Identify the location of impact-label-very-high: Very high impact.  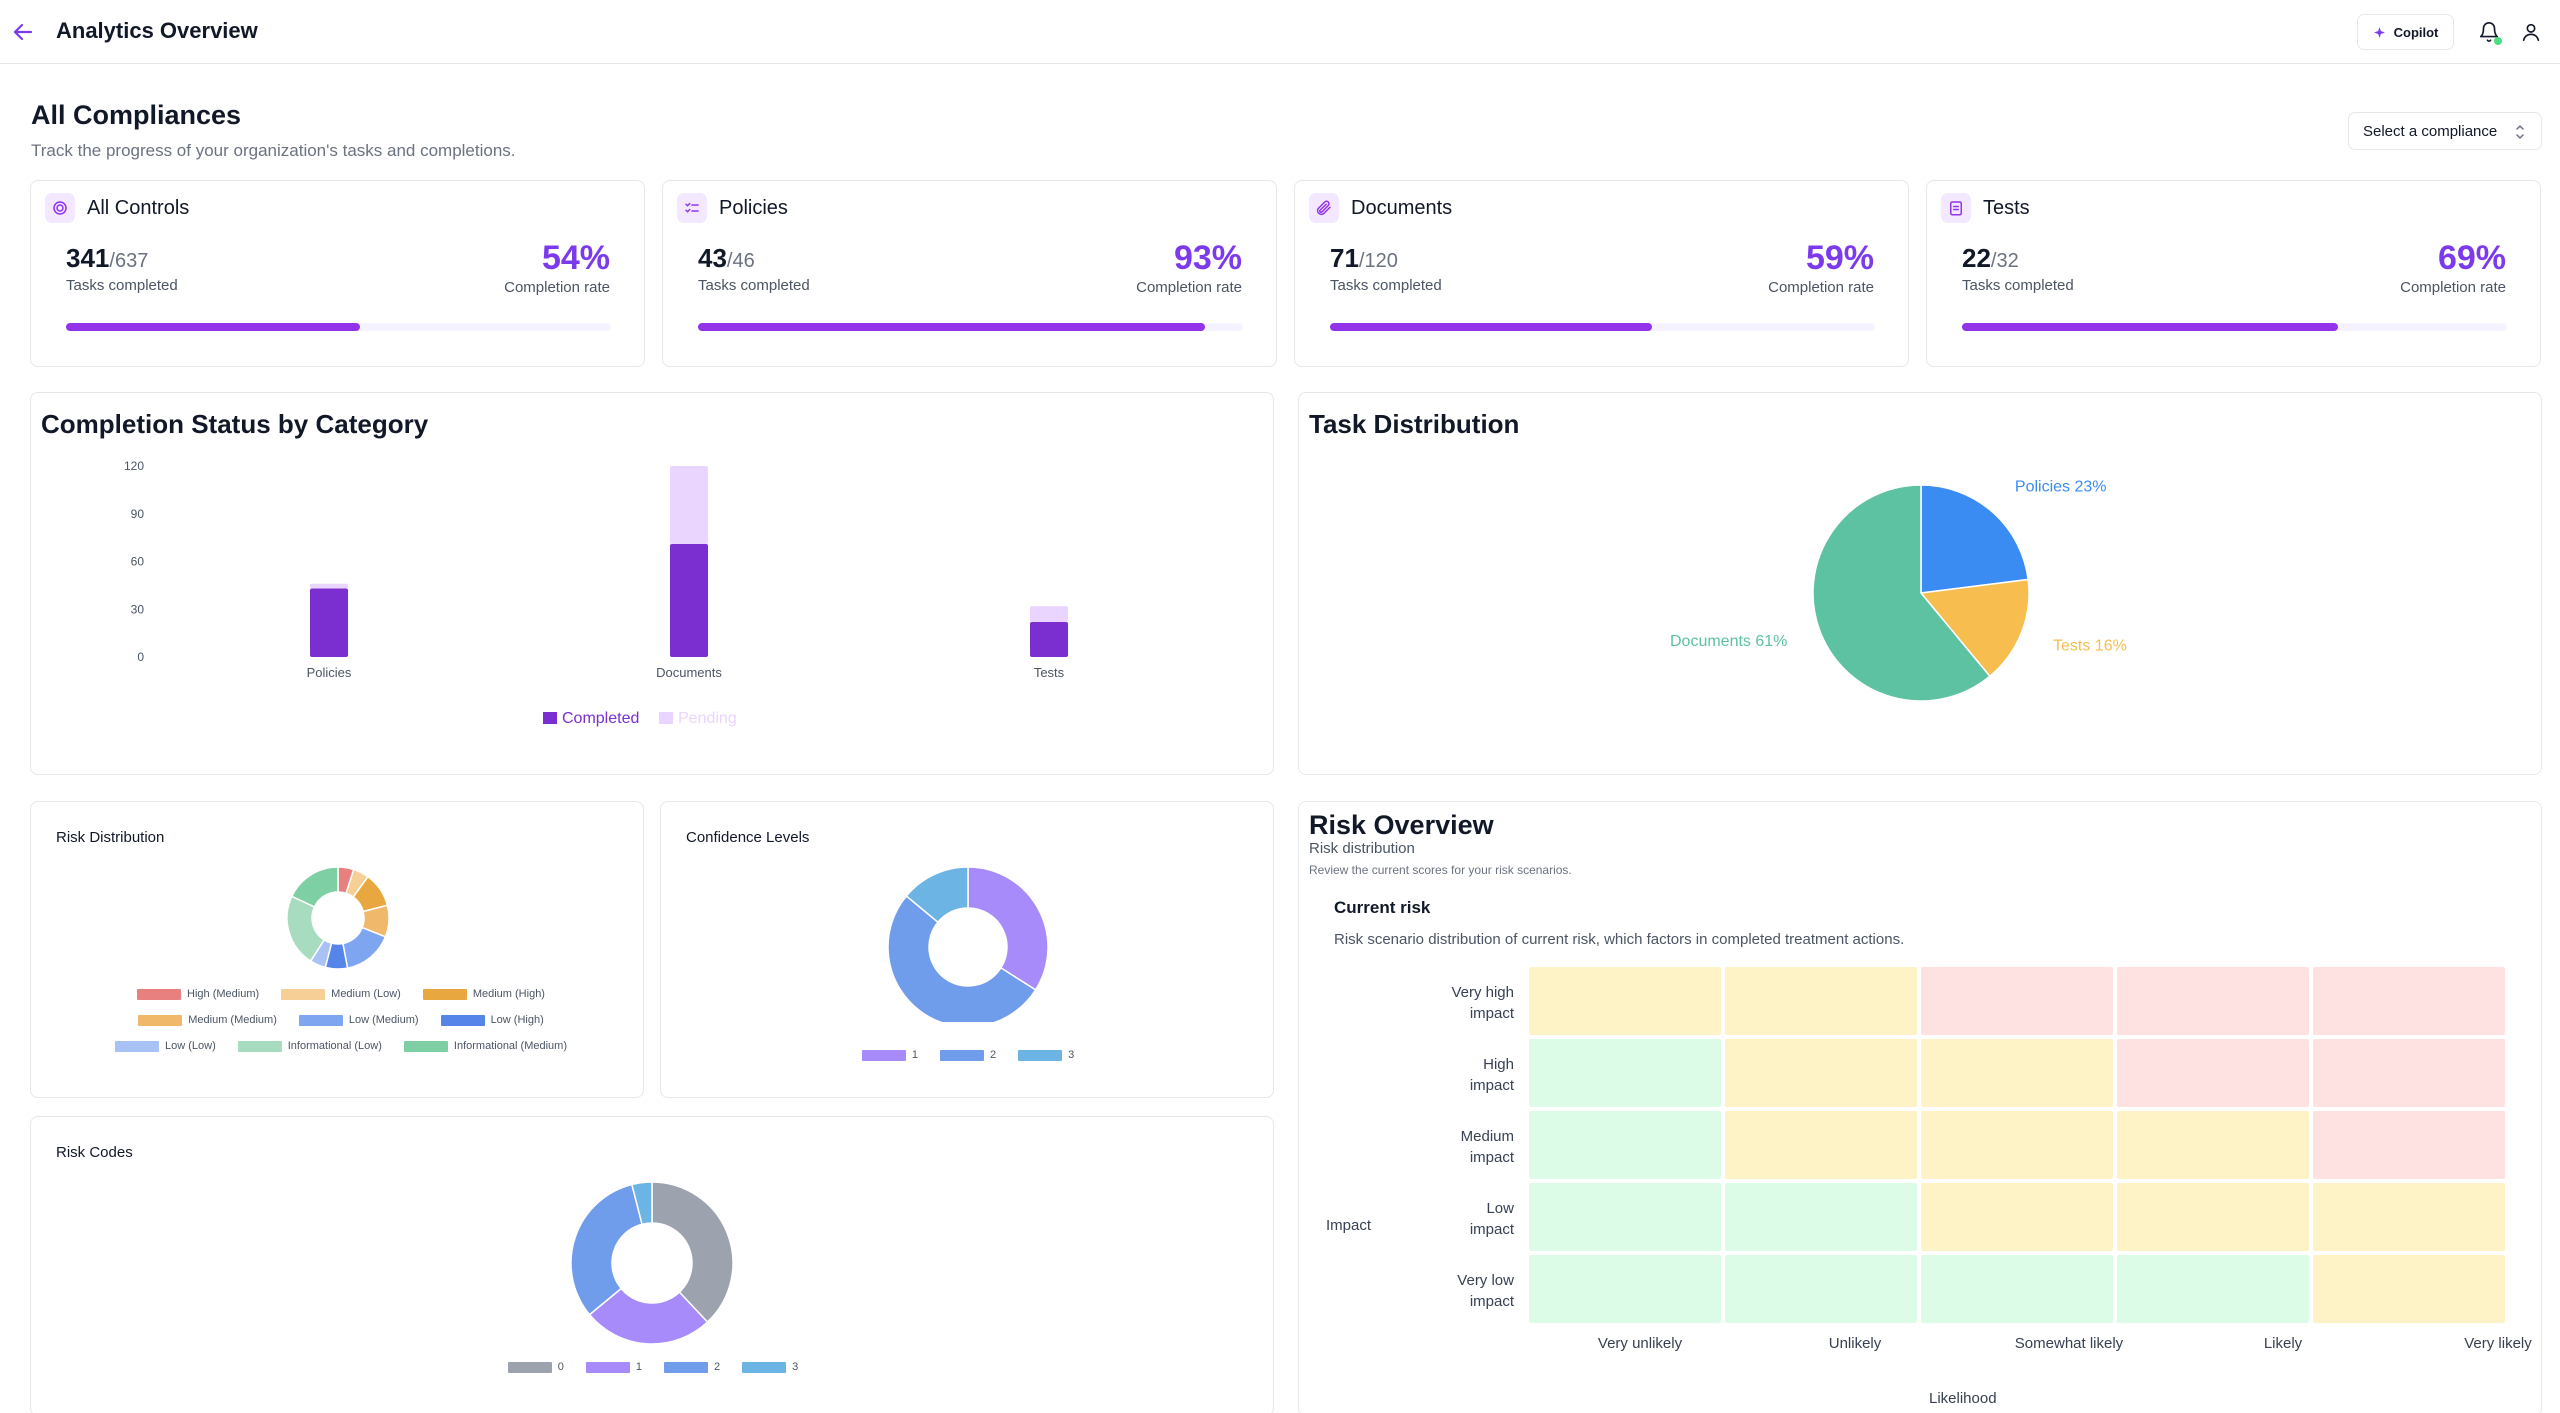
(1482, 1003).